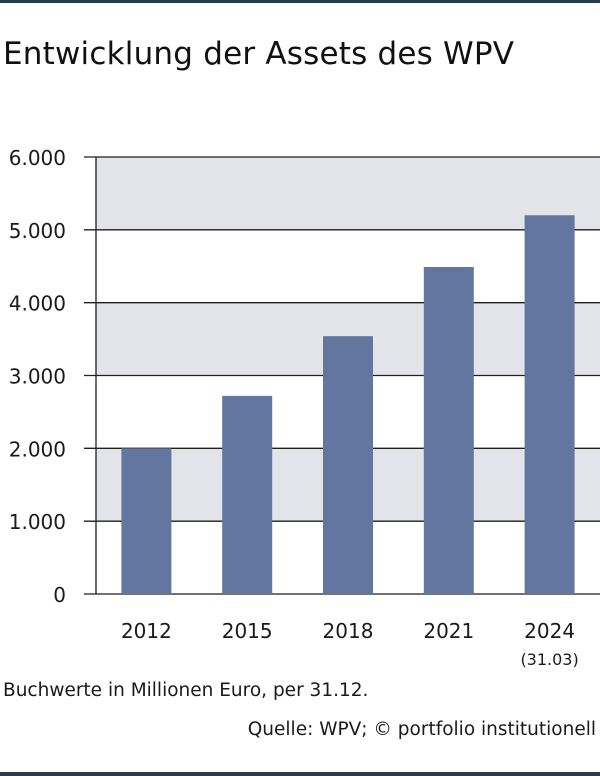  I want to click on bar-2012, so click(146, 521).